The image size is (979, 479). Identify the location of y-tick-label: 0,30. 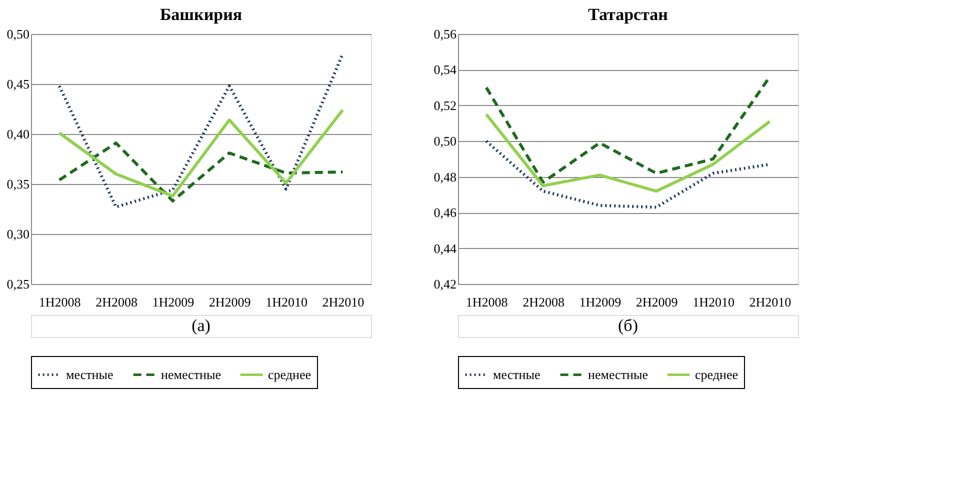
(18, 234).